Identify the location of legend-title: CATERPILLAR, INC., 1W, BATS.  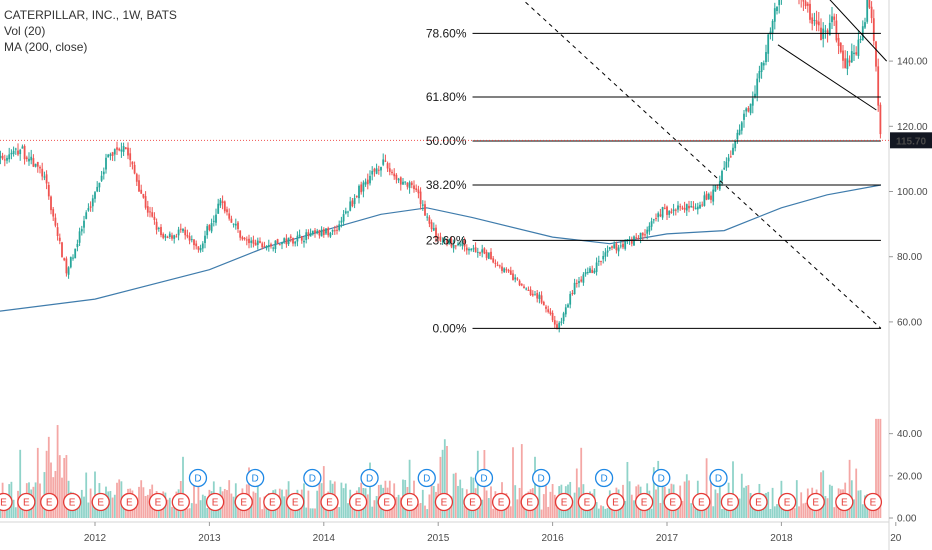
(90, 15).